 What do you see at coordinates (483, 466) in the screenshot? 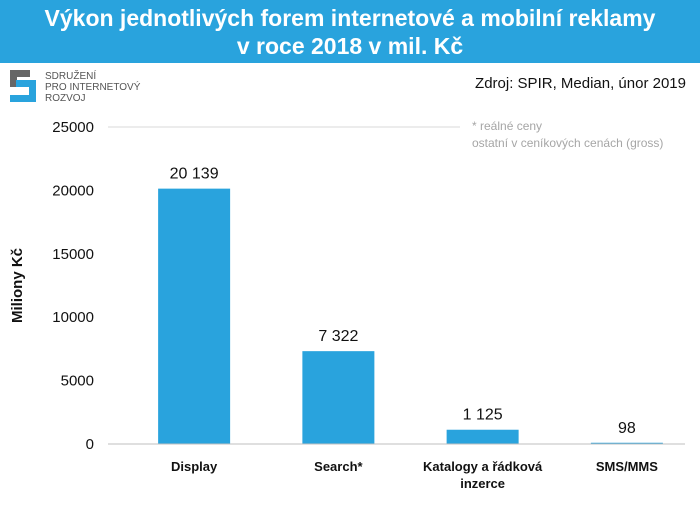
I see `x-tick-label: Katalogy a řádková` at bounding box center [483, 466].